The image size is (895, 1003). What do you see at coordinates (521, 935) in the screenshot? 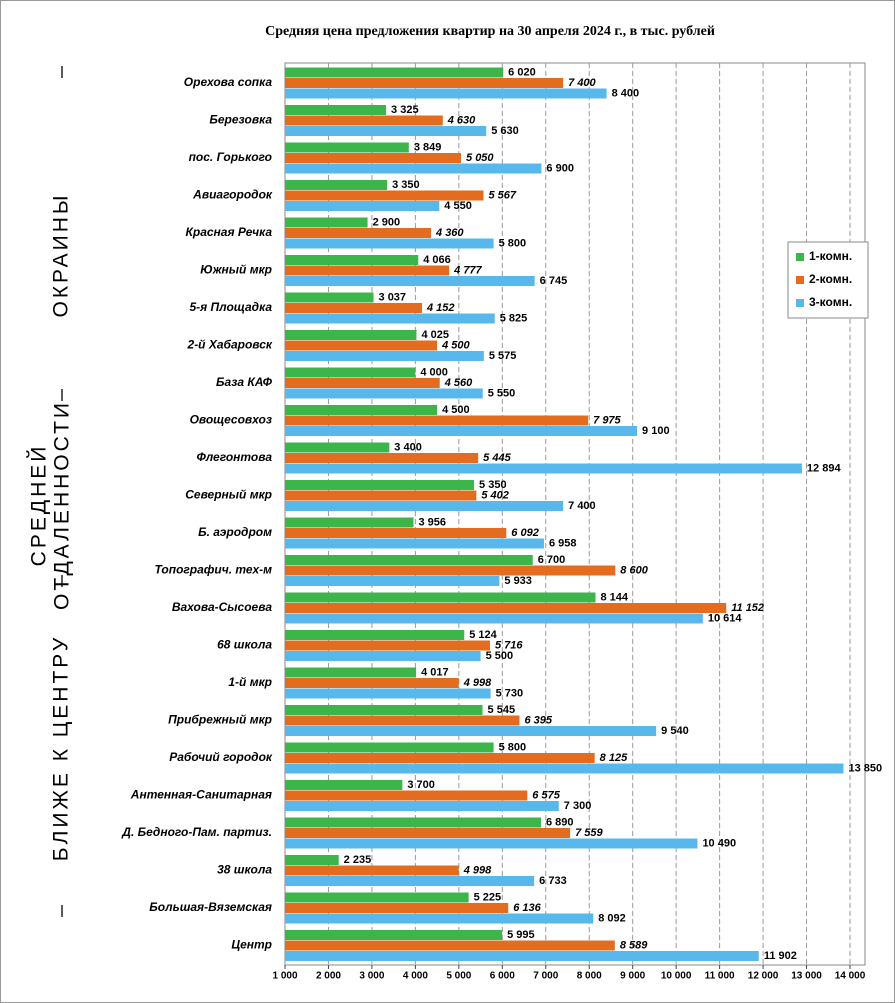
I see `value-label: 5 995` at bounding box center [521, 935].